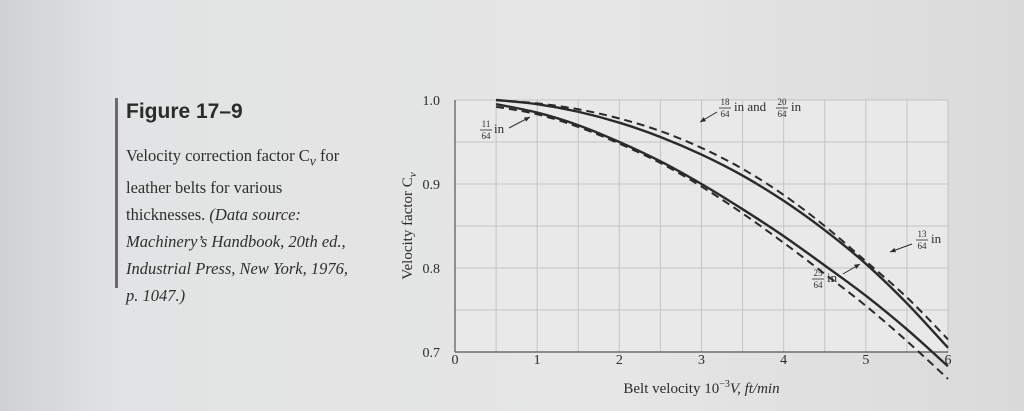 The height and width of the screenshot is (411, 1024). What do you see at coordinates (168, 215) in the screenshot?
I see `caption-line-3: thicknesses.` at bounding box center [168, 215].